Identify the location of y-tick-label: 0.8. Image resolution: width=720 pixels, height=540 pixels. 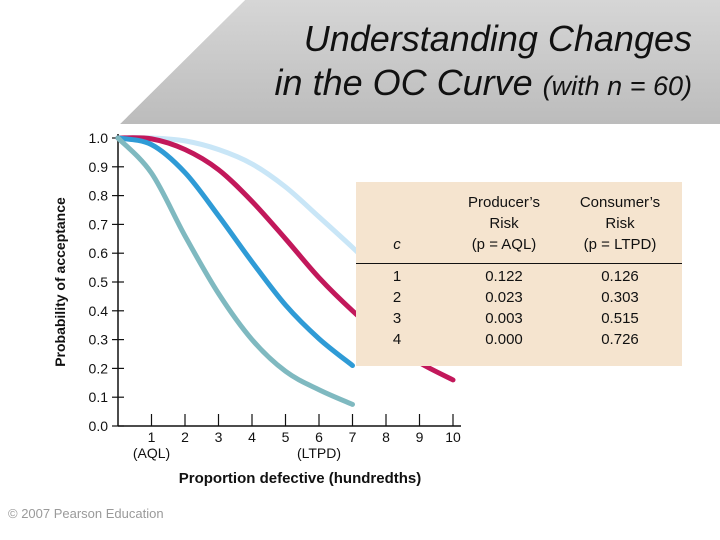
(99, 196).